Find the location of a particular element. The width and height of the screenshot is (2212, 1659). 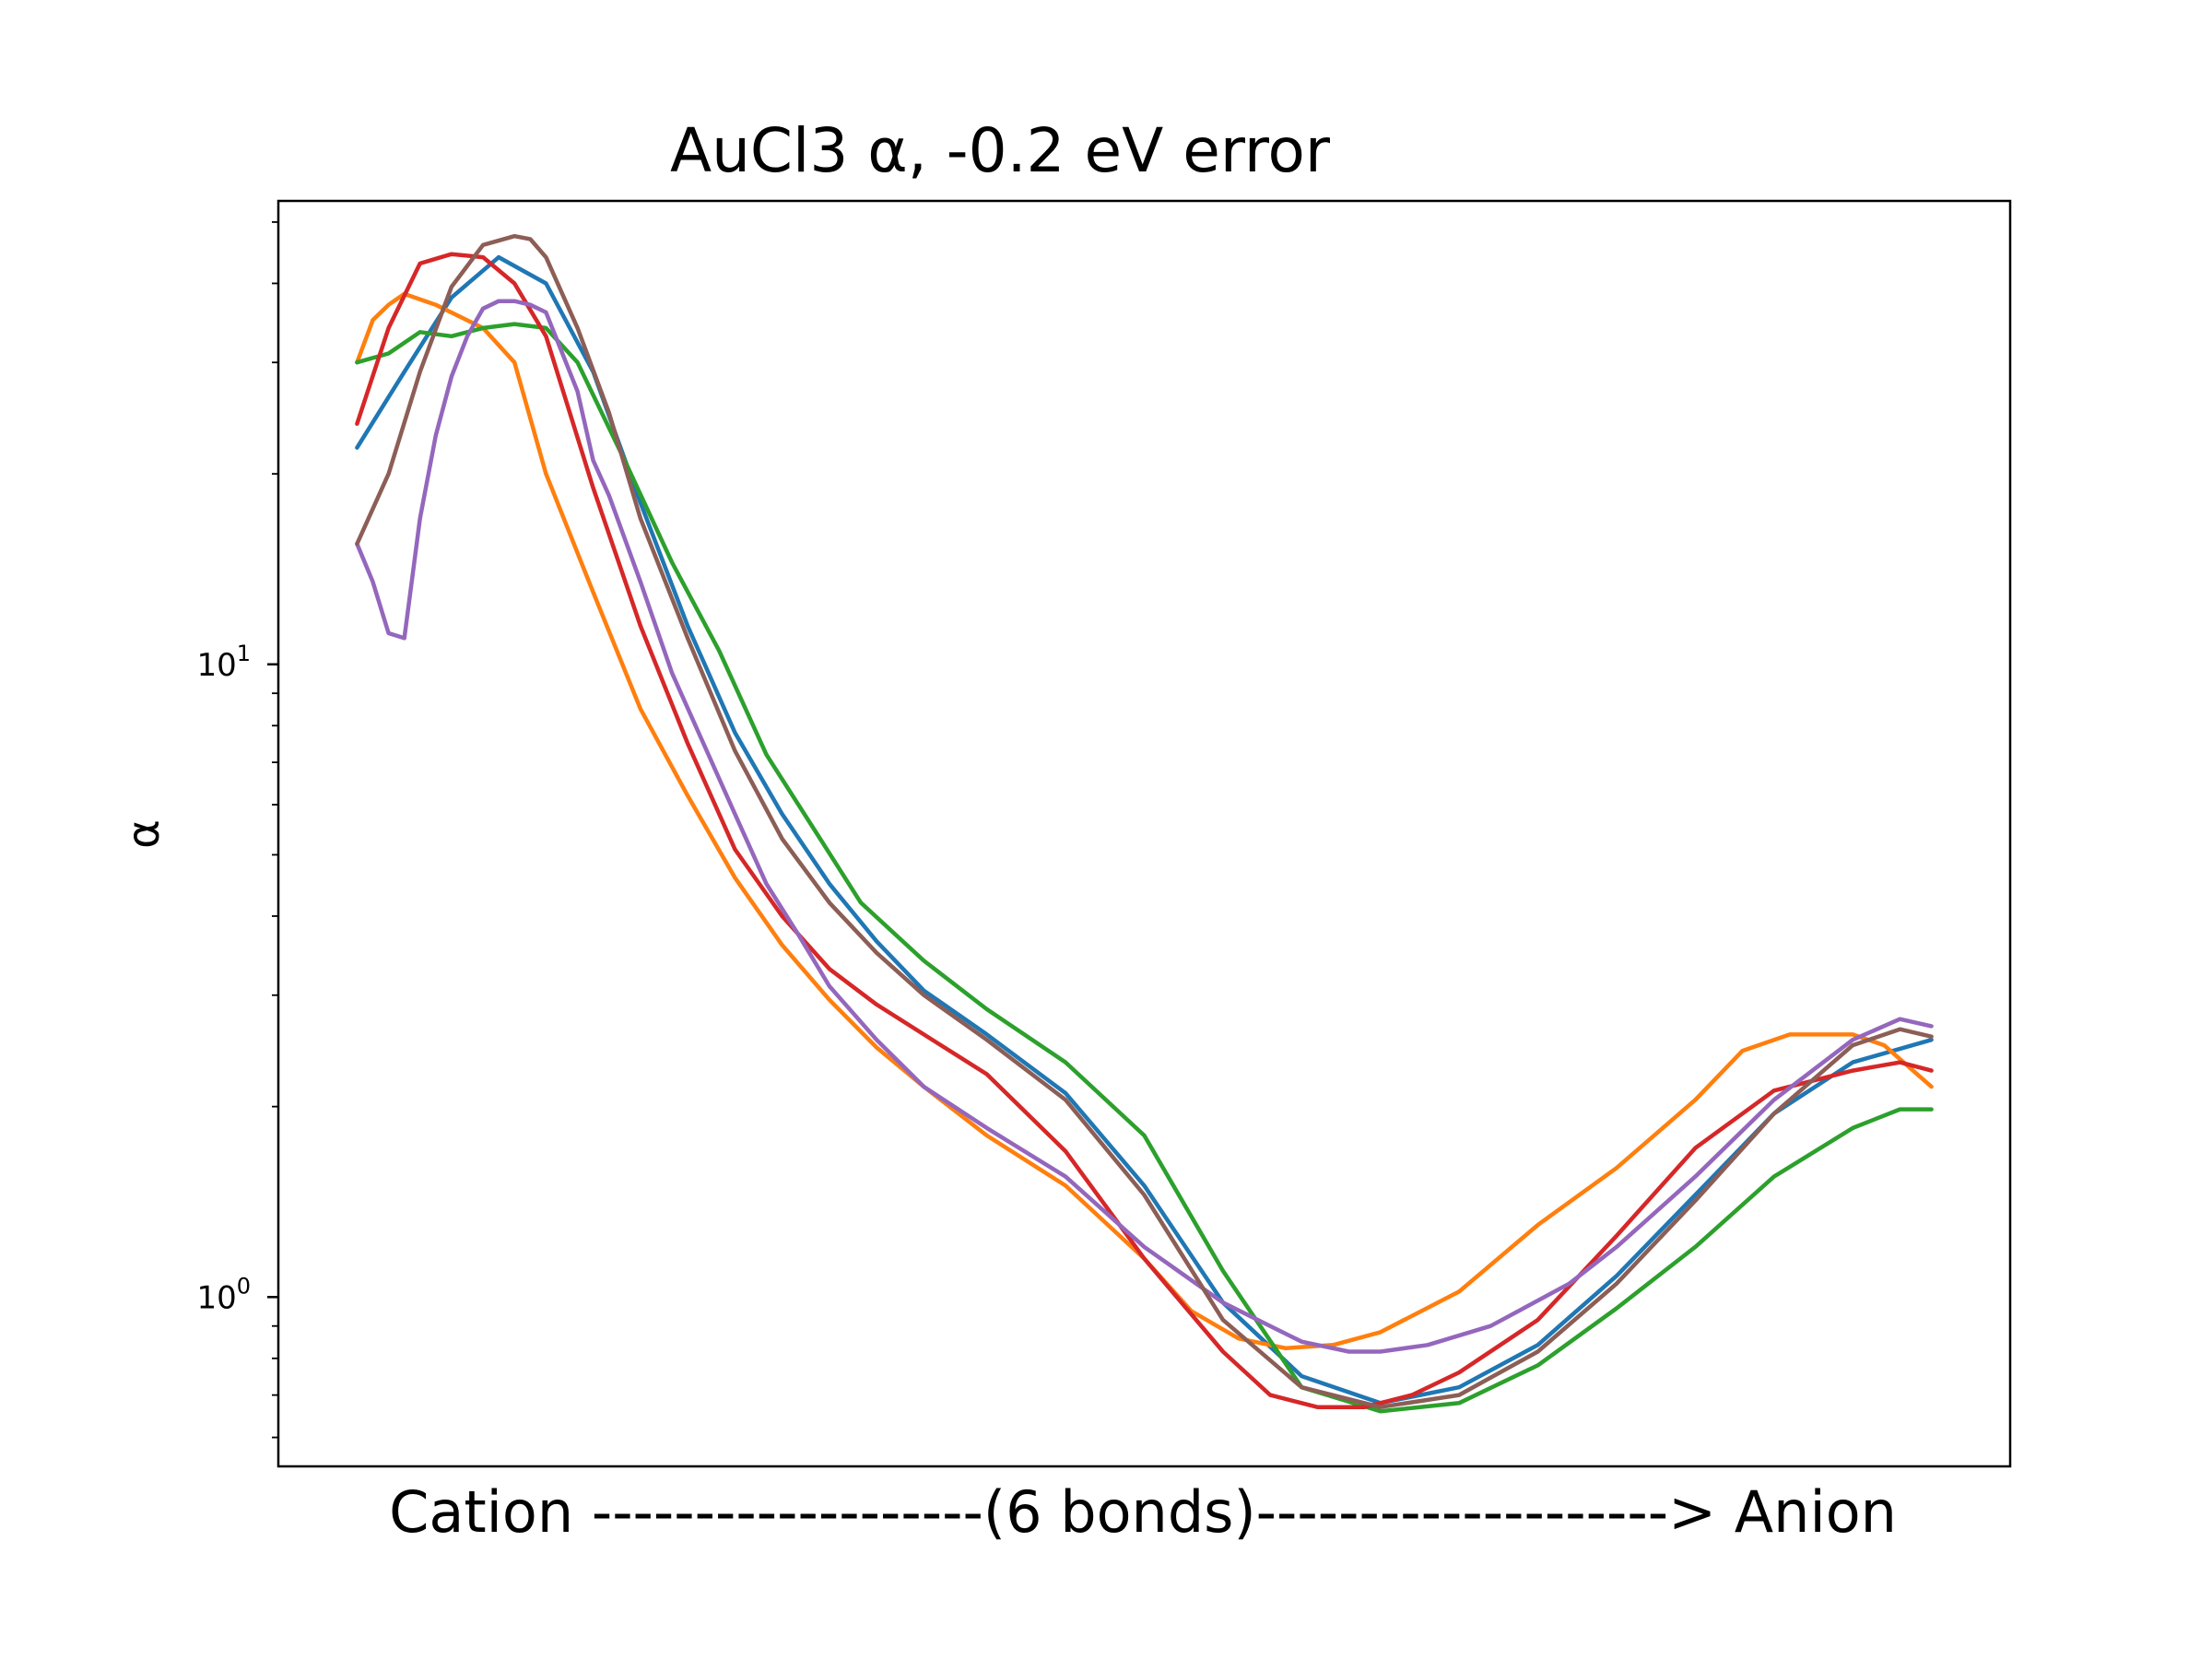

y-tick-label-exponent: 0 is located at coordinates (244, 1286).